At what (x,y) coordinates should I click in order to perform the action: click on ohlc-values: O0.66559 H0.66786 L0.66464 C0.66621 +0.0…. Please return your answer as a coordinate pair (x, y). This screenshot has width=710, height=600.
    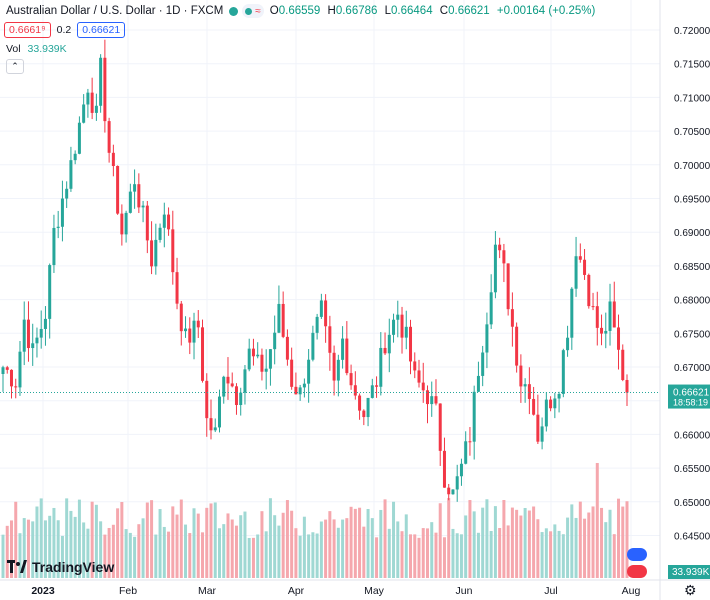
    Looking at the image, I should click on (435, 11).